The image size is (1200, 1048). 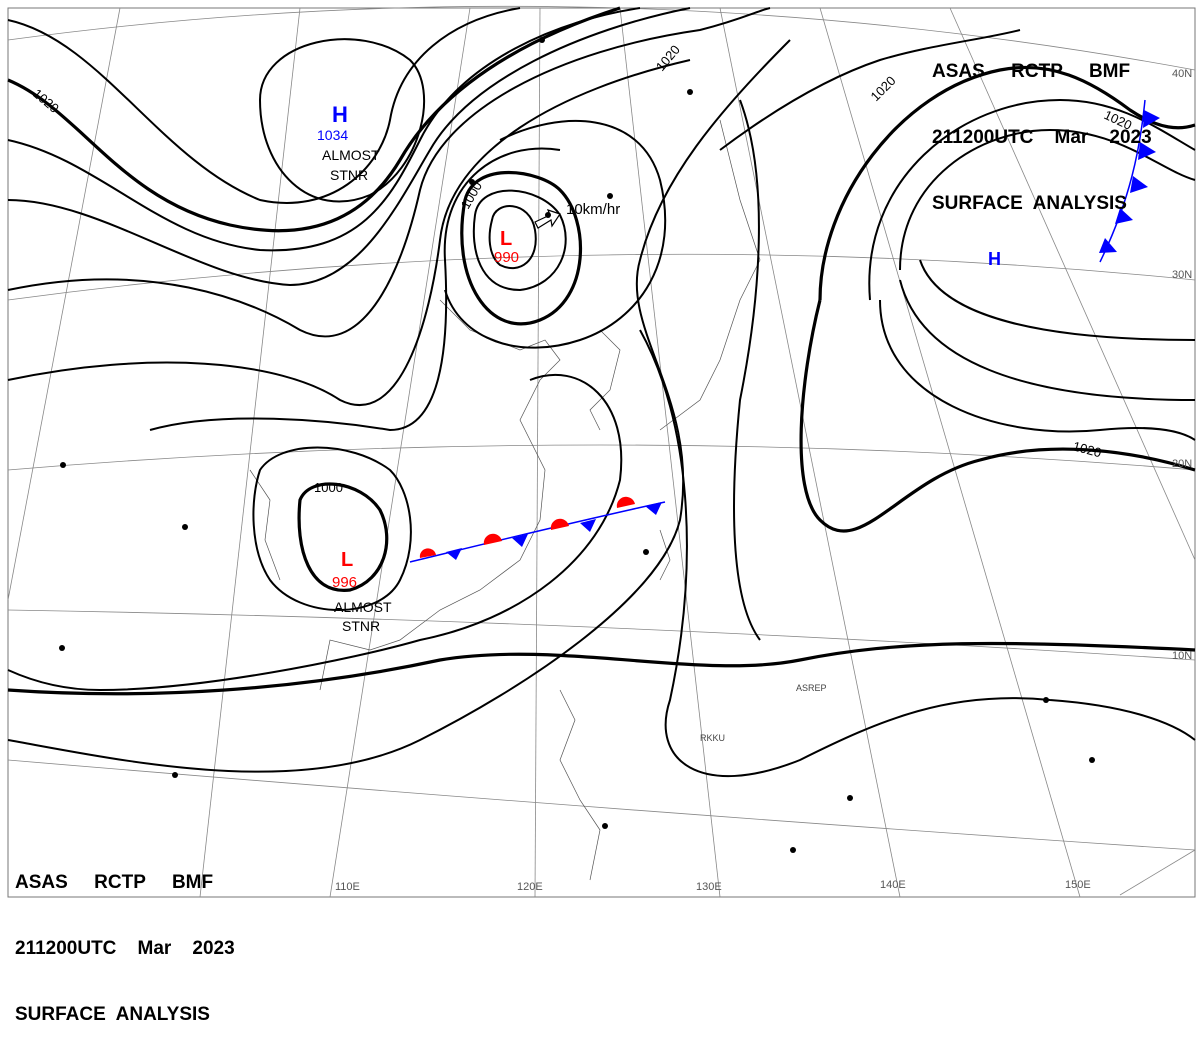 What do you see at coordinates (347, 887) in the screenshot?
I see `lon-label: 110E` at bounding box center [347, 887].